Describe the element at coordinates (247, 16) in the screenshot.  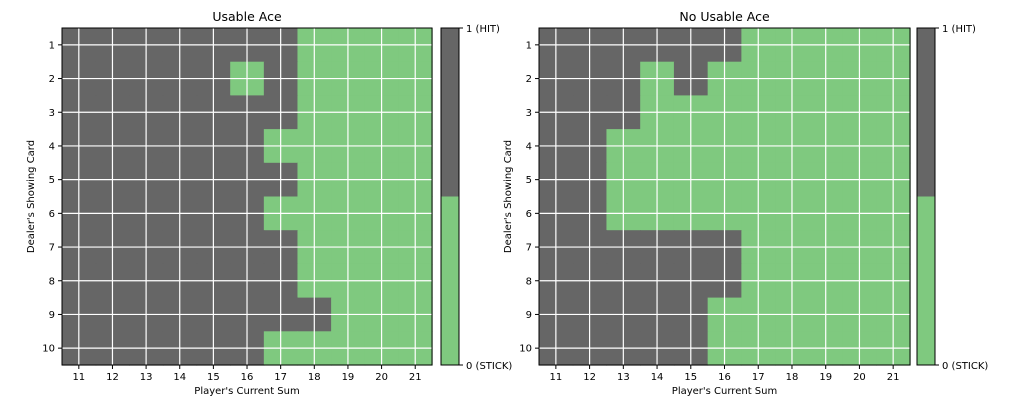
I see `chart-title: Usable Ace` at that location.